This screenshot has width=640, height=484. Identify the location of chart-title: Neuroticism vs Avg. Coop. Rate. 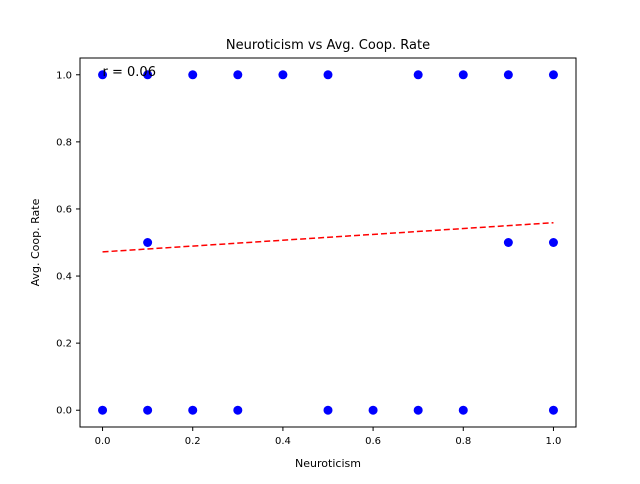
(328, 45).